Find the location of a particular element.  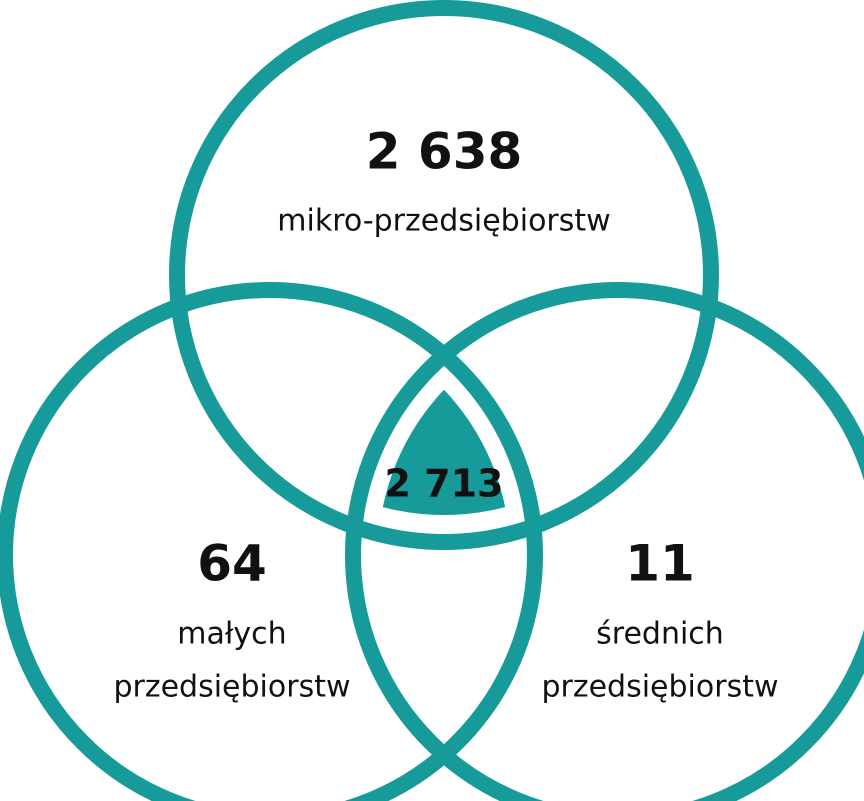

small-label: małych is located at coordinates (231, 634).